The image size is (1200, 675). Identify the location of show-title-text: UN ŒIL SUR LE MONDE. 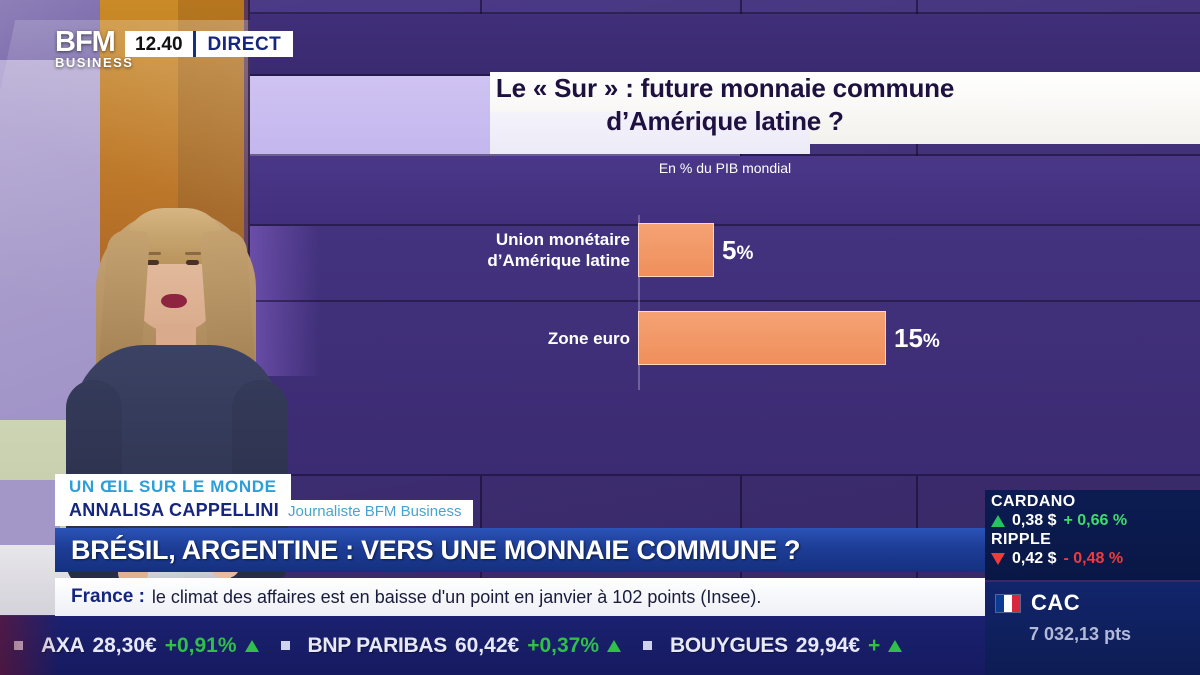
(173, 486).